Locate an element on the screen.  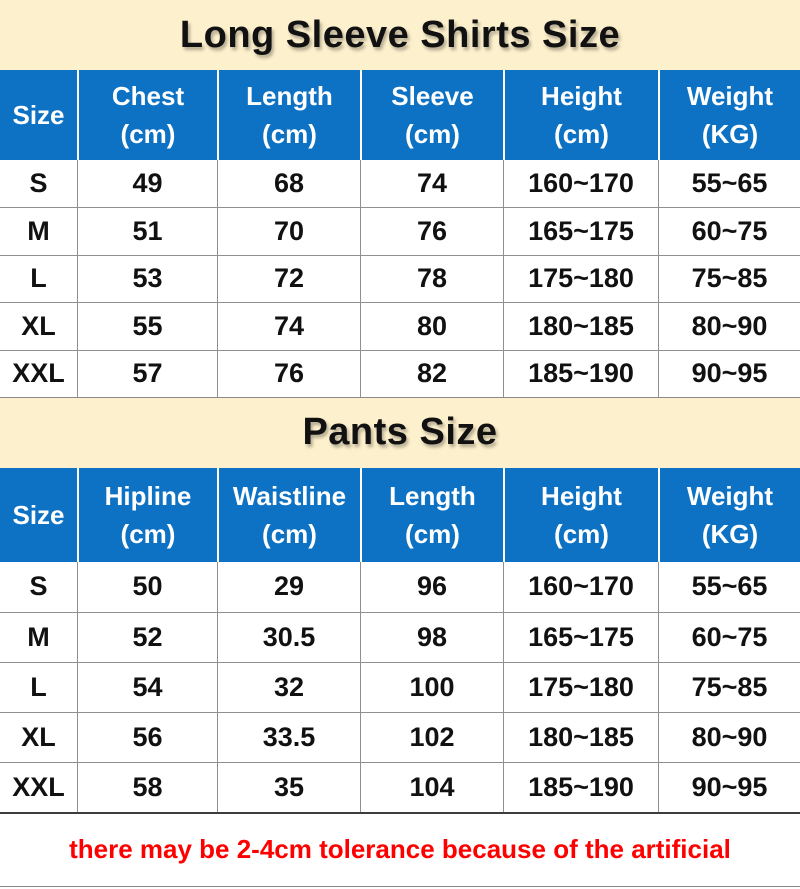
table-row-m: M 51 70 76 165~175 60~75 is located at coordinates (400, 231).